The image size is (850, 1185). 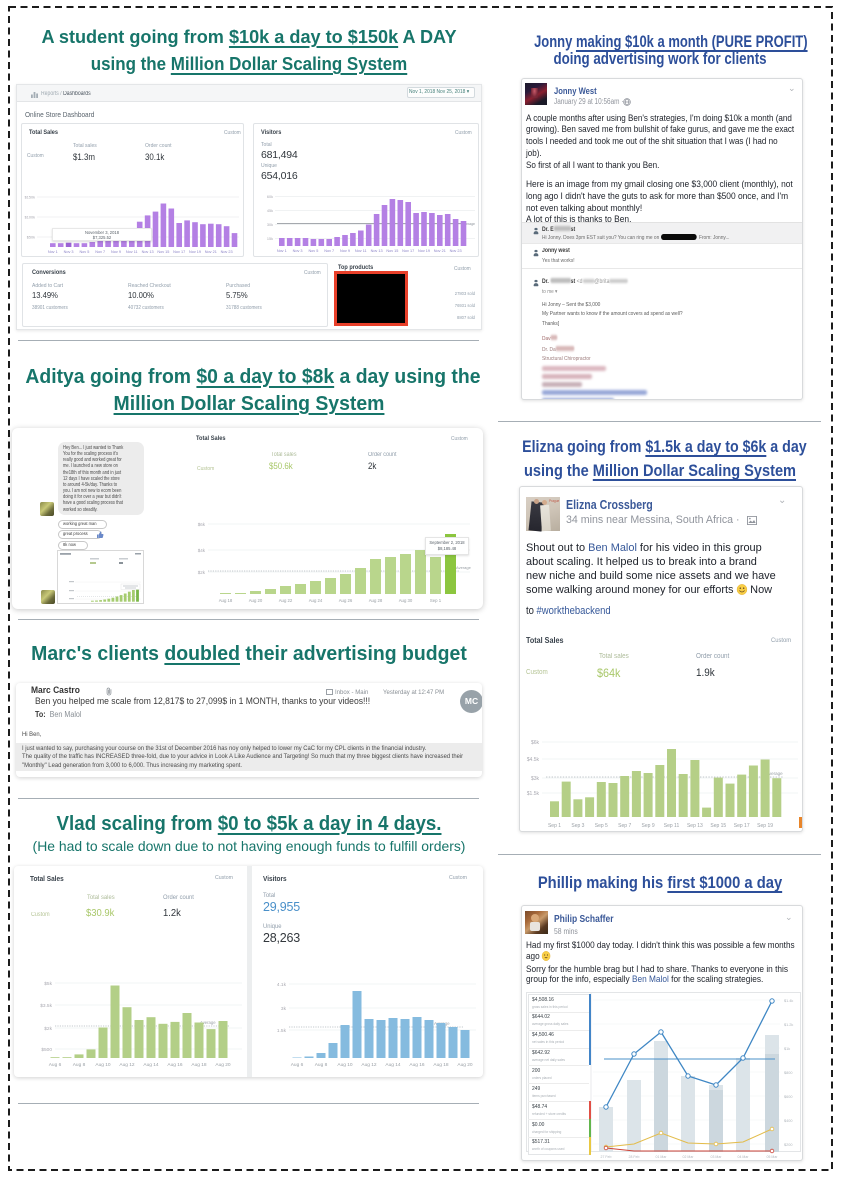 I want to click on svg-text: Sep 19, so click(x=765, y=826).